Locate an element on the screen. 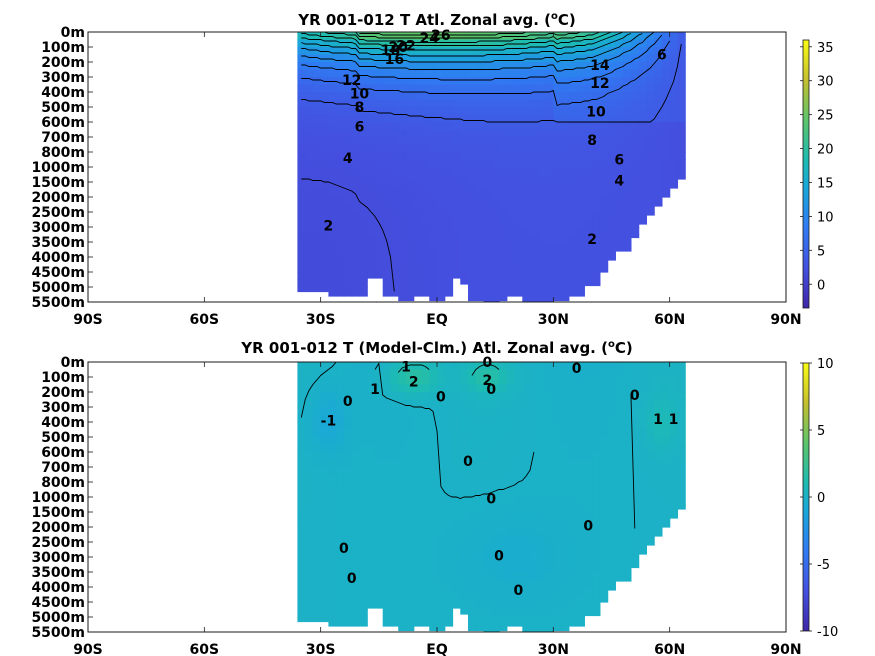 This screenshot has height=656, width=875. contour-label: 4 is located at coordinates (348, 159).